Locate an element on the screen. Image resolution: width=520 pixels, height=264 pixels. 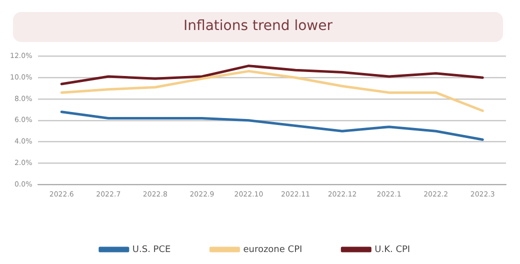
legend-label: U.K. CPI is located at coordinates (392, 249).